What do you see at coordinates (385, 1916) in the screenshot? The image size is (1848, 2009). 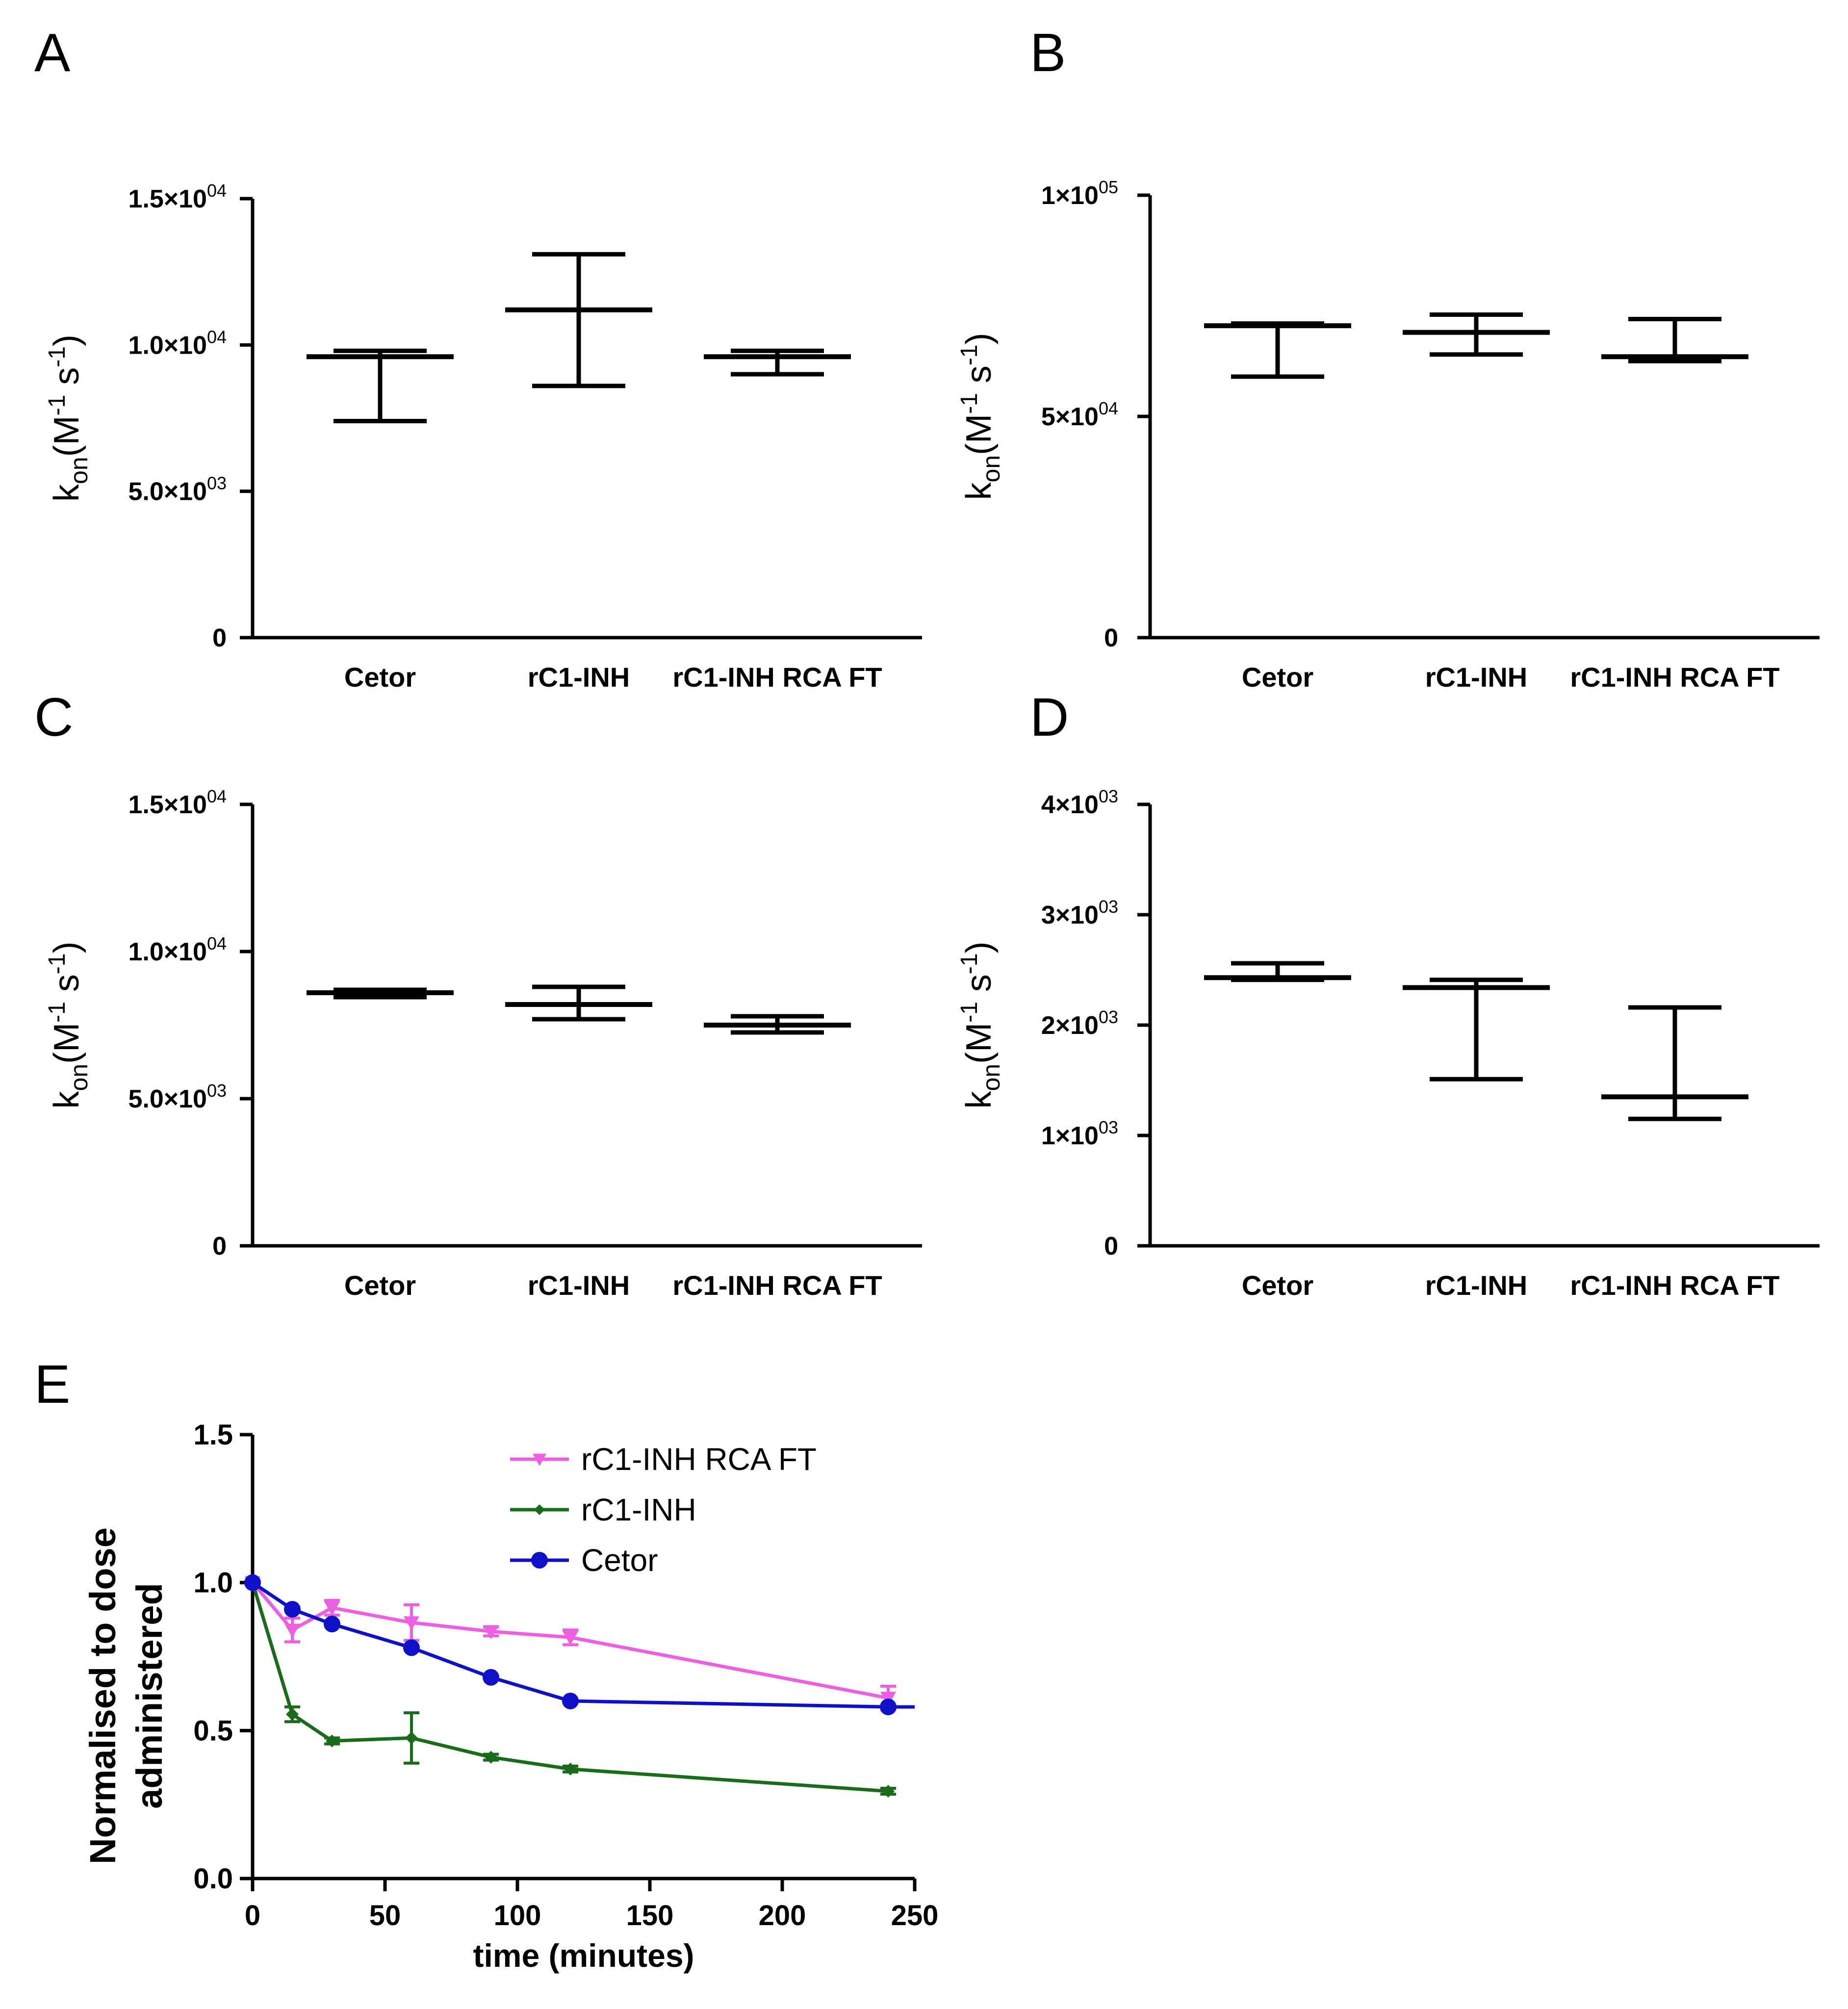 I see `x-tick-label: 50` at bounding box center [385, 1916].